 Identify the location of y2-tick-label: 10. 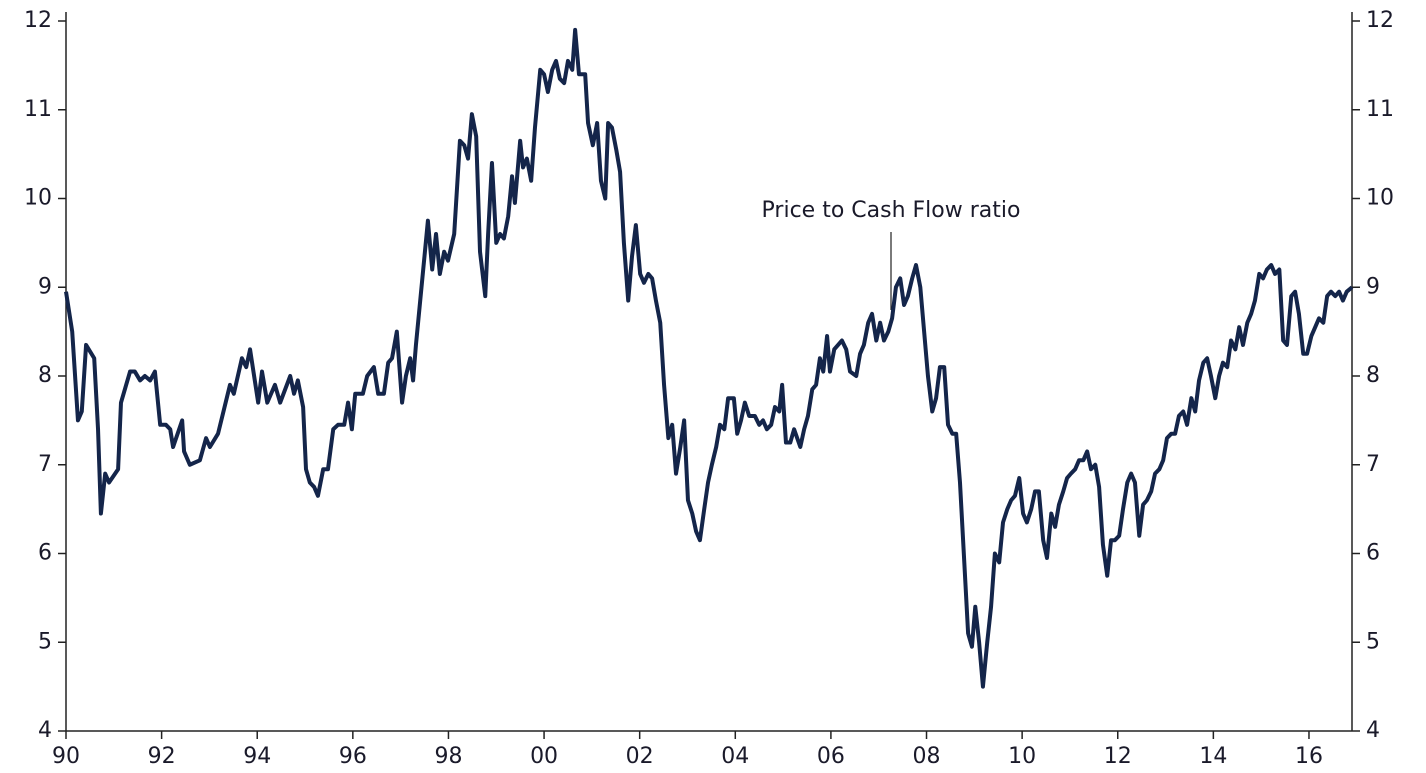
(1380, 198).